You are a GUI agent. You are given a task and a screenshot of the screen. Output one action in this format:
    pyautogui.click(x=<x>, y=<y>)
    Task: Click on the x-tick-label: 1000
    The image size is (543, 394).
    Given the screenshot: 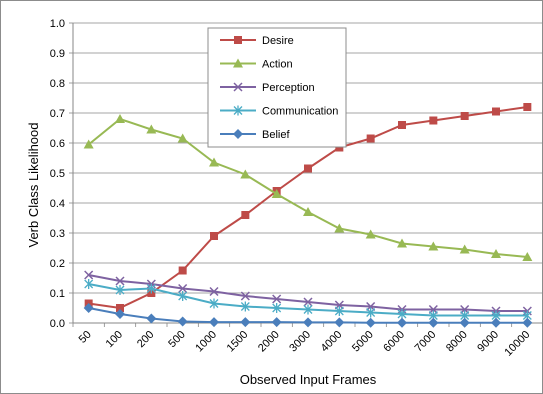 What is the action you would take?
    pyautogui.click(x=206, y=342)
    